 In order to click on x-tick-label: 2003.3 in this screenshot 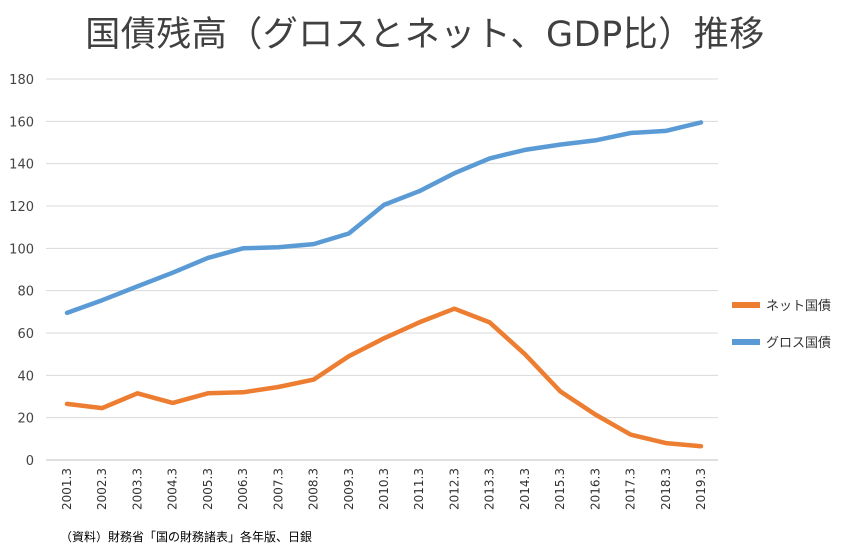, I will do `click(137, 489)`.